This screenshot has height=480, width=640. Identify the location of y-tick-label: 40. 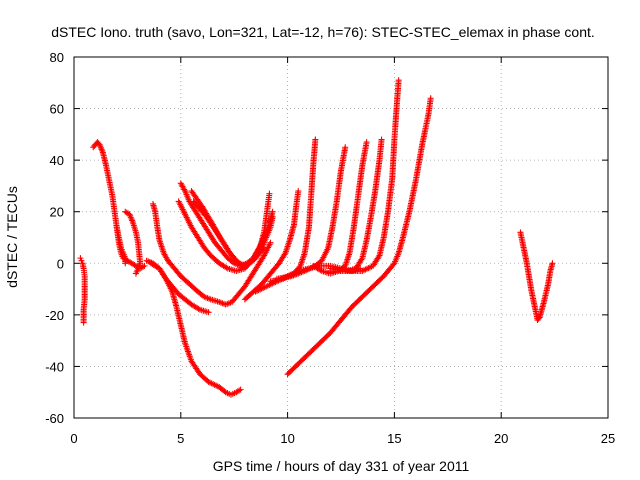
(57, 160).